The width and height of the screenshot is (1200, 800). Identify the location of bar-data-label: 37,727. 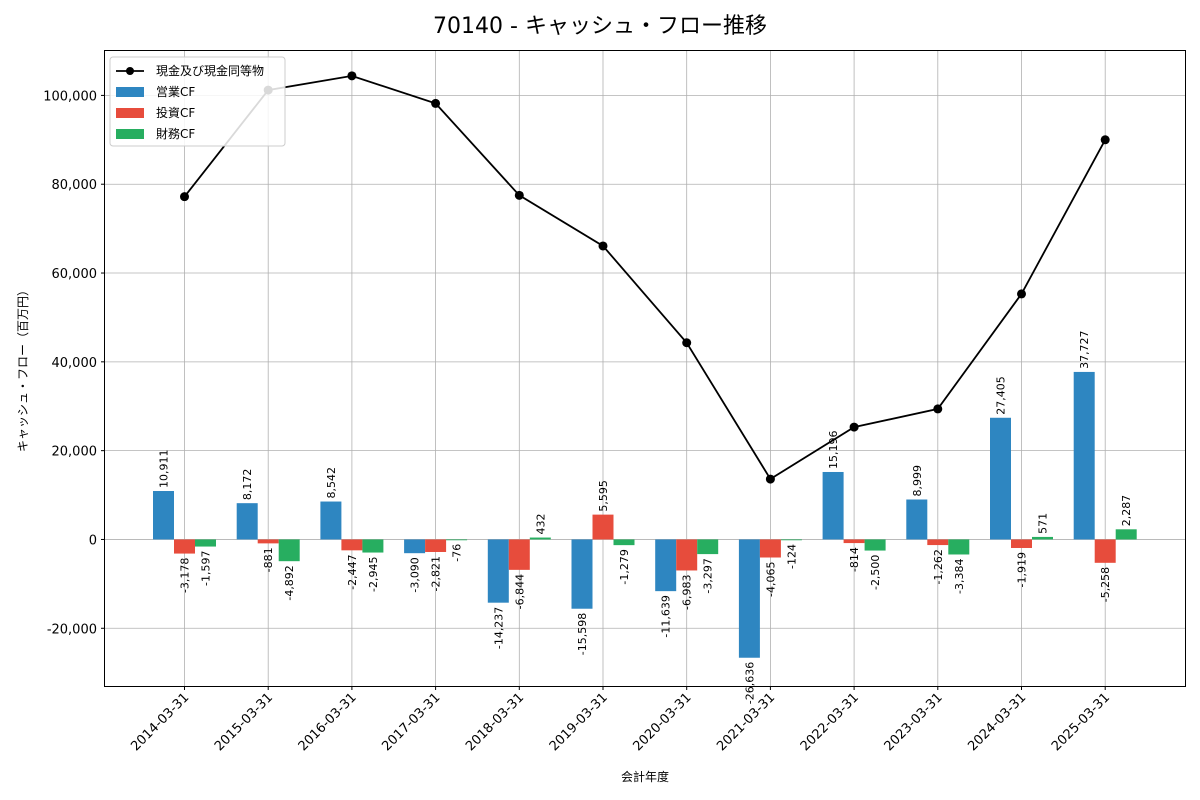
(1084, 349).